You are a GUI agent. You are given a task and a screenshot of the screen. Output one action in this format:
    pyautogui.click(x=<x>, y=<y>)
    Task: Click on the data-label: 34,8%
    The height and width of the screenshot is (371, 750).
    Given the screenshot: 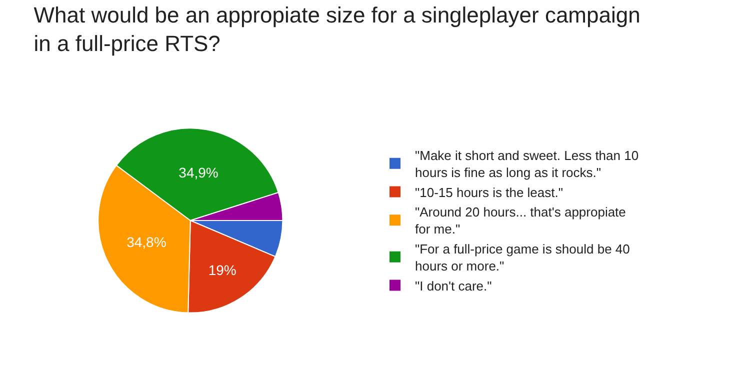 What is the action you would take?
    pyautogui.click(x=146, y=242)
    